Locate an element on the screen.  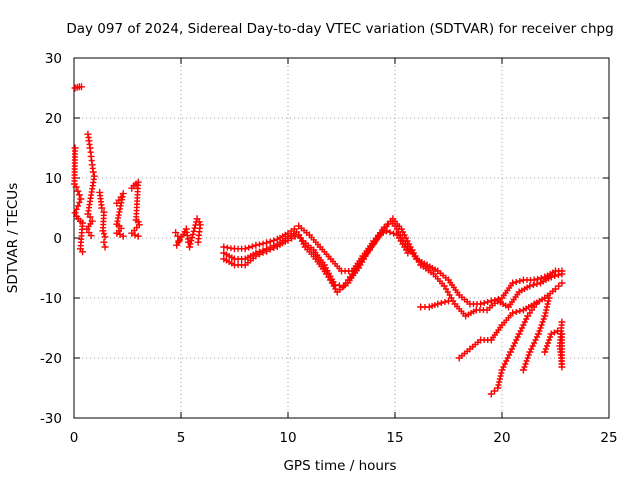
x-tick-label: 5 is located at coordinates (181, 438).